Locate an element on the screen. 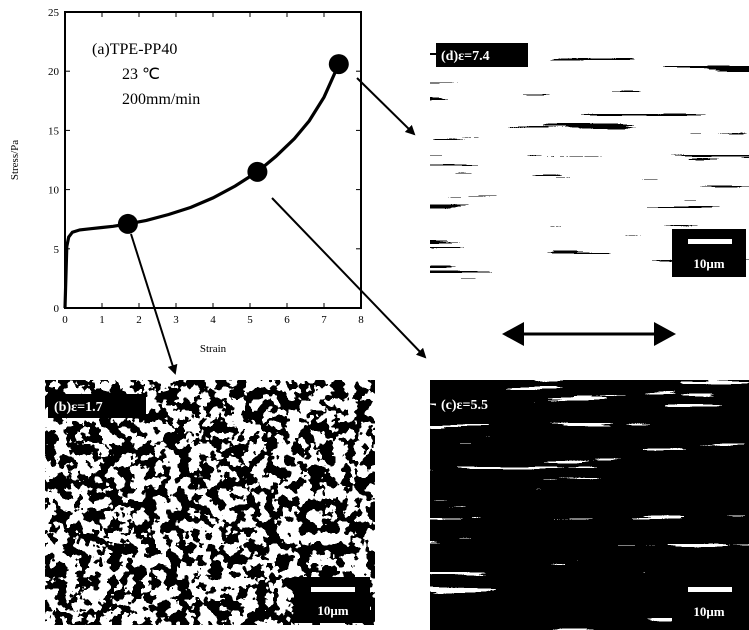 Image resolution: width=749 pixels, height=630 pixels. x-tick-label: 6 is located at coordinates (287, 320).